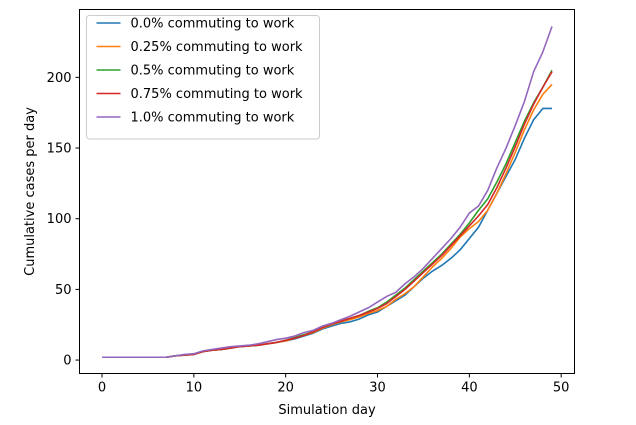 This screenshot has height=425, width=636. What do you see at coordinates (59, 78) in the screenshot?
I see `y-tick-label: 200` at bounding box center [59, 78].